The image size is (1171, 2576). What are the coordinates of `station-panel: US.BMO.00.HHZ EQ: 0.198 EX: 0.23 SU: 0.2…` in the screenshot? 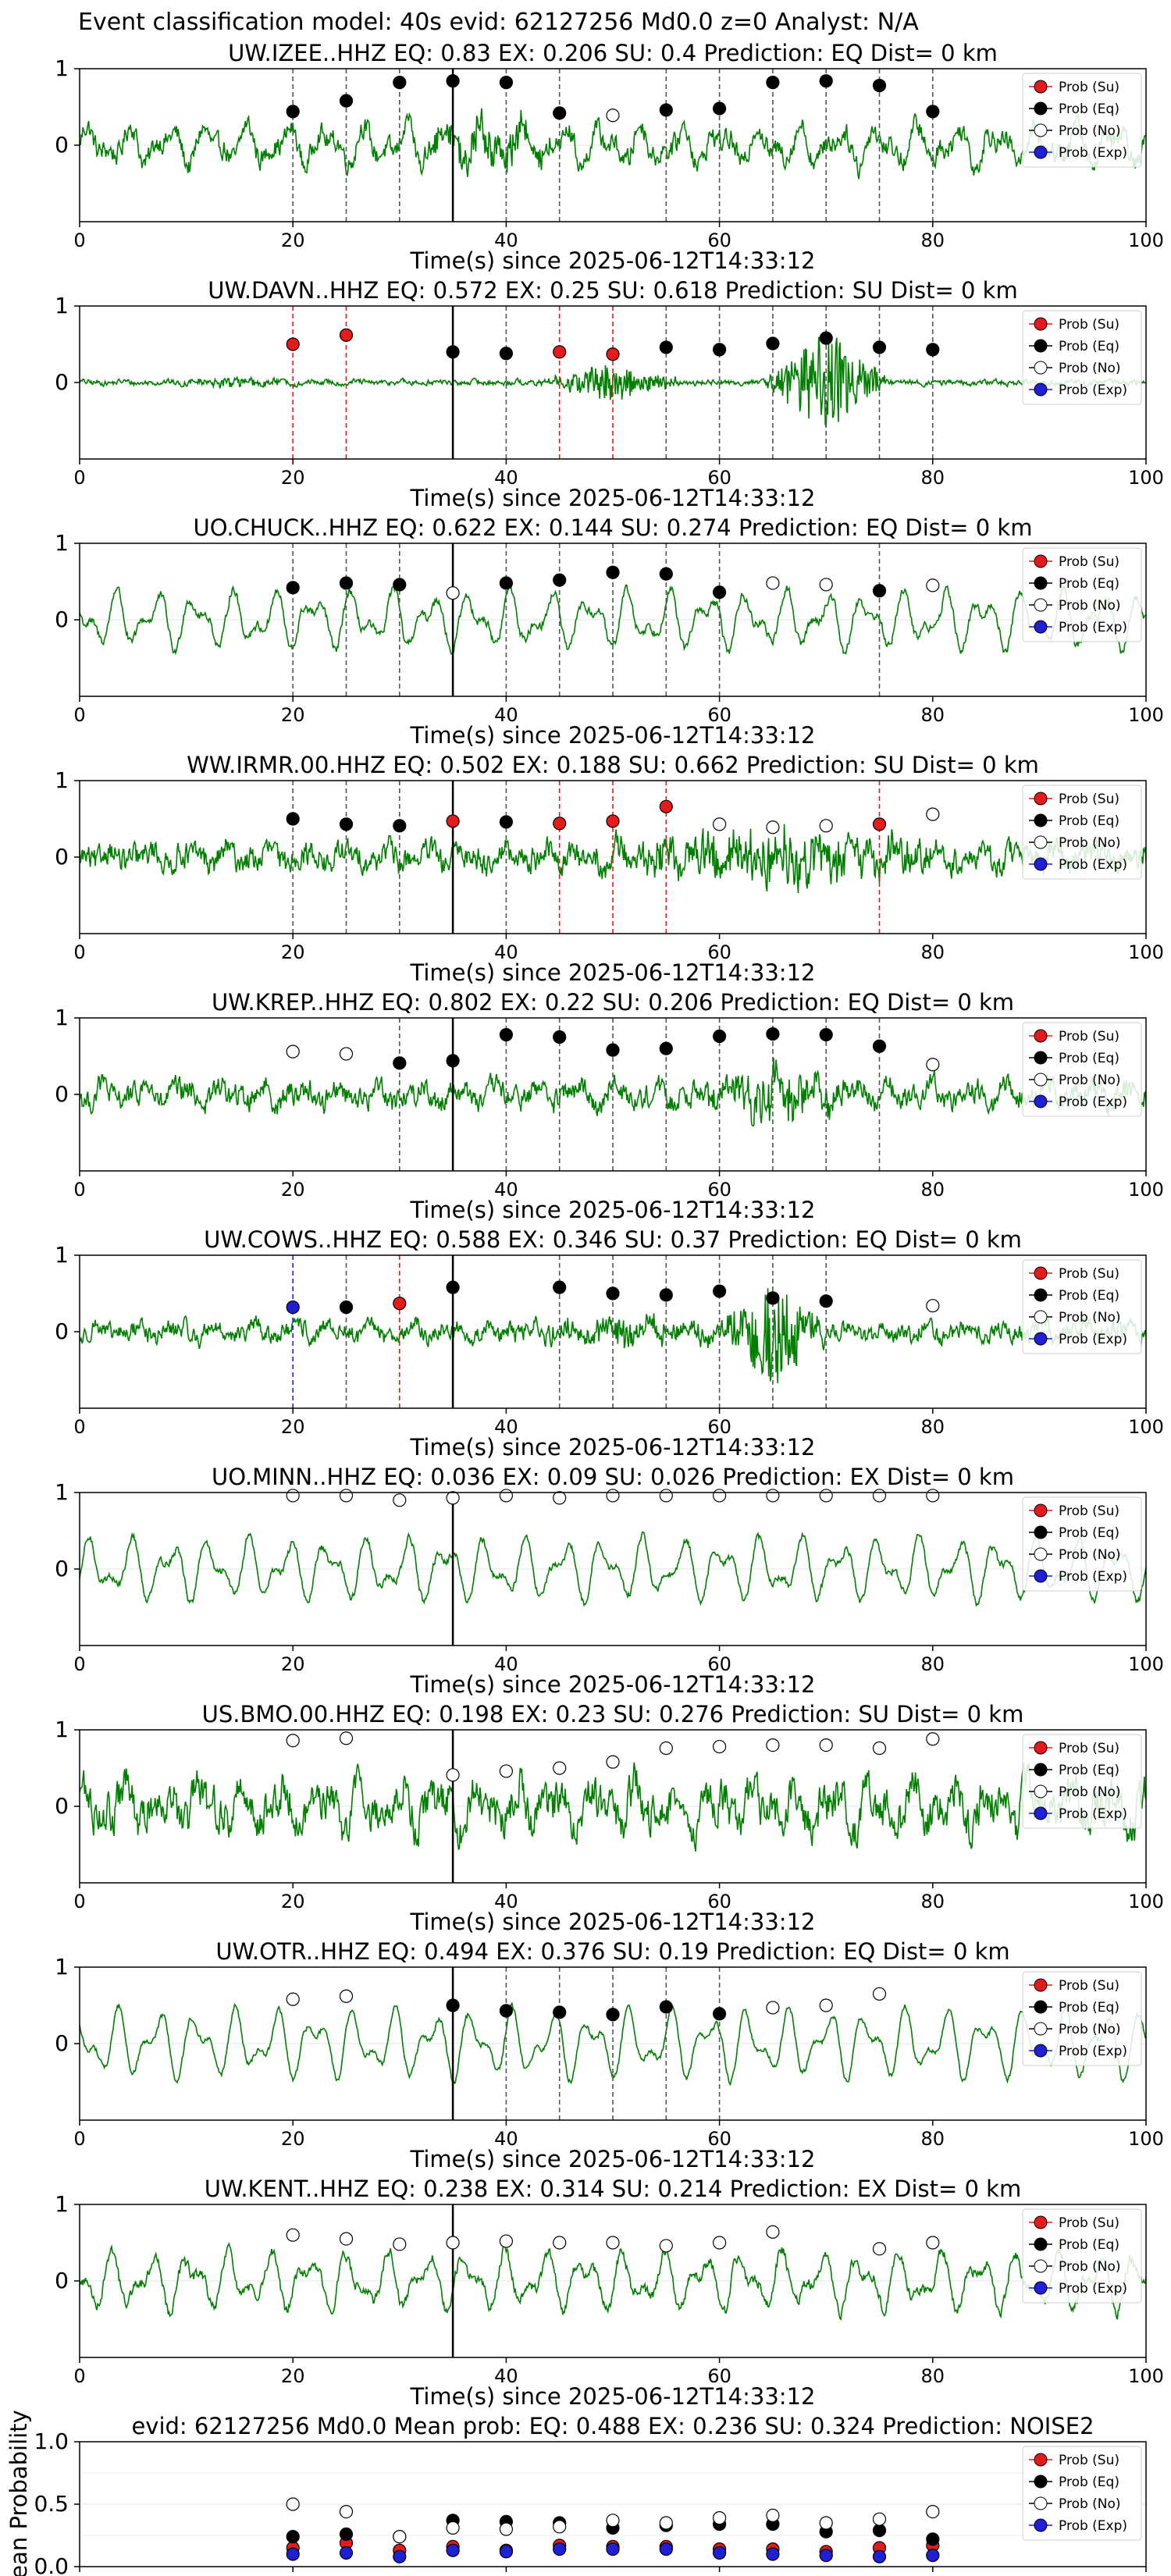 It's located at (609, 1818).